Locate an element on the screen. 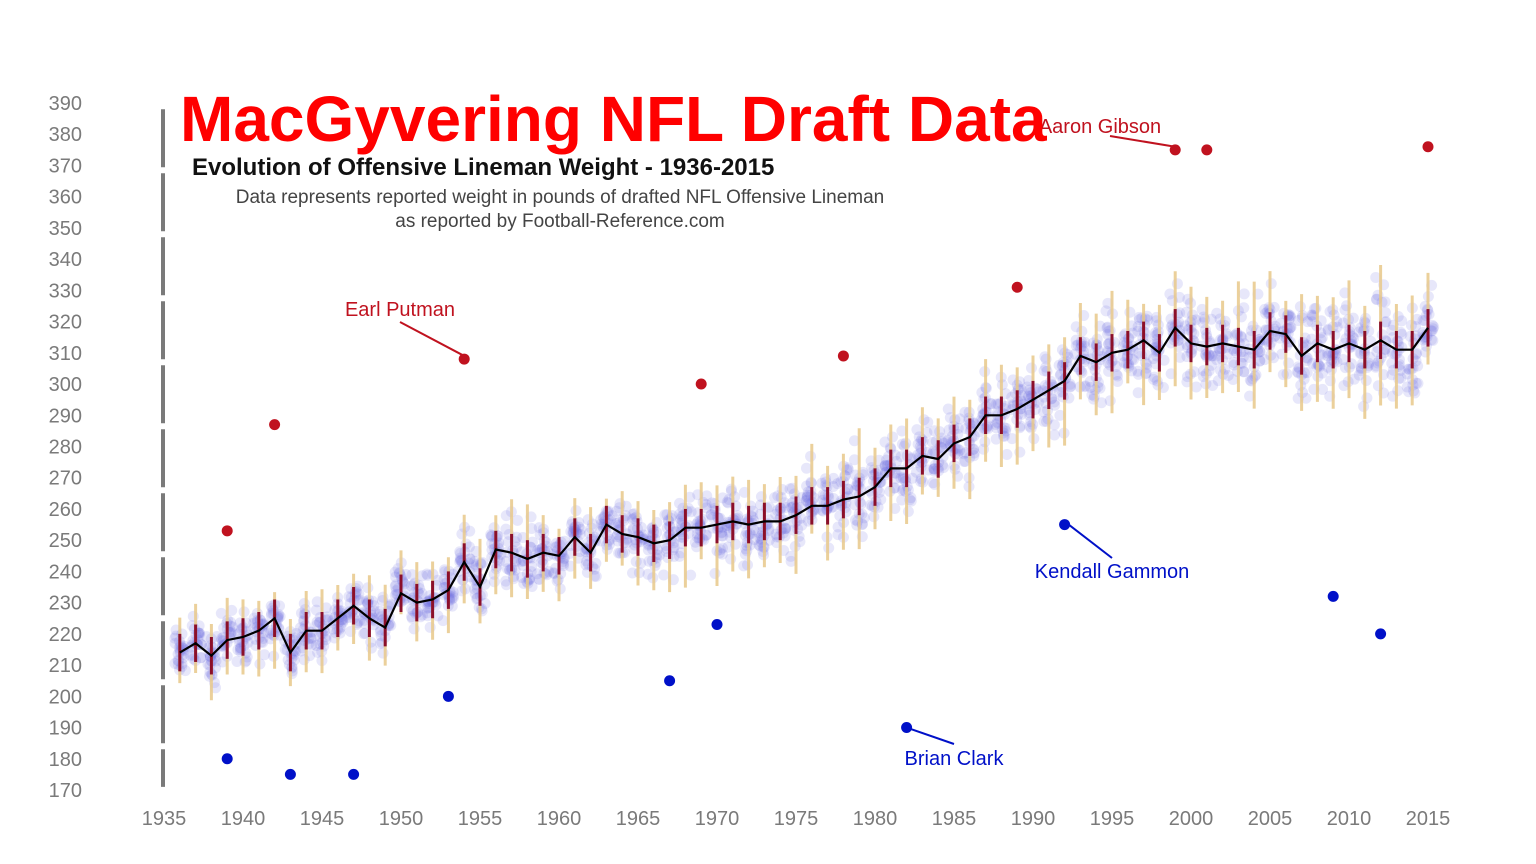 This screenshot has height=864, width=1536. high-outlier-point is located at coordinates (701, 384).